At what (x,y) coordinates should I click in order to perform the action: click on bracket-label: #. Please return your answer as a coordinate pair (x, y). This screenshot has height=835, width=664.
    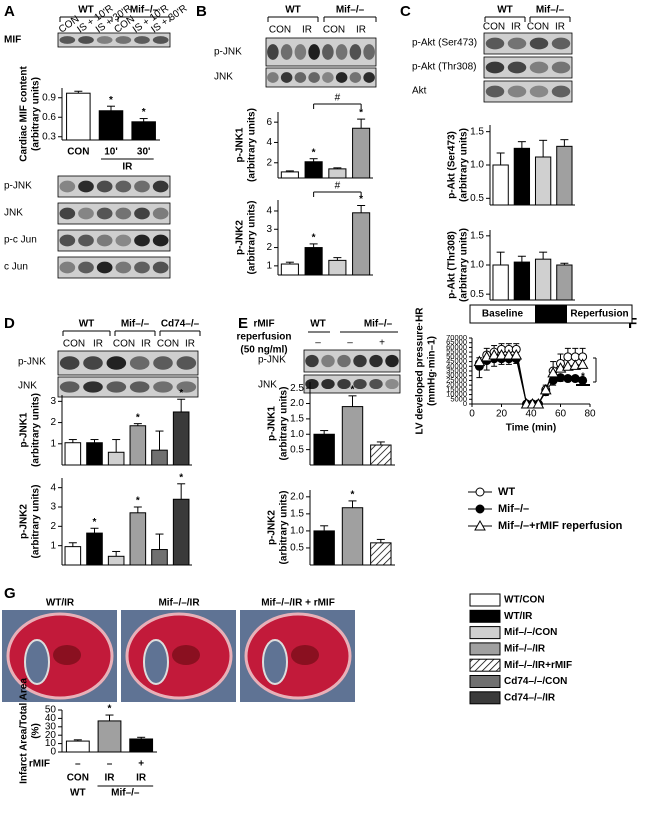
    Looking at the image, I should click on (338, 98).